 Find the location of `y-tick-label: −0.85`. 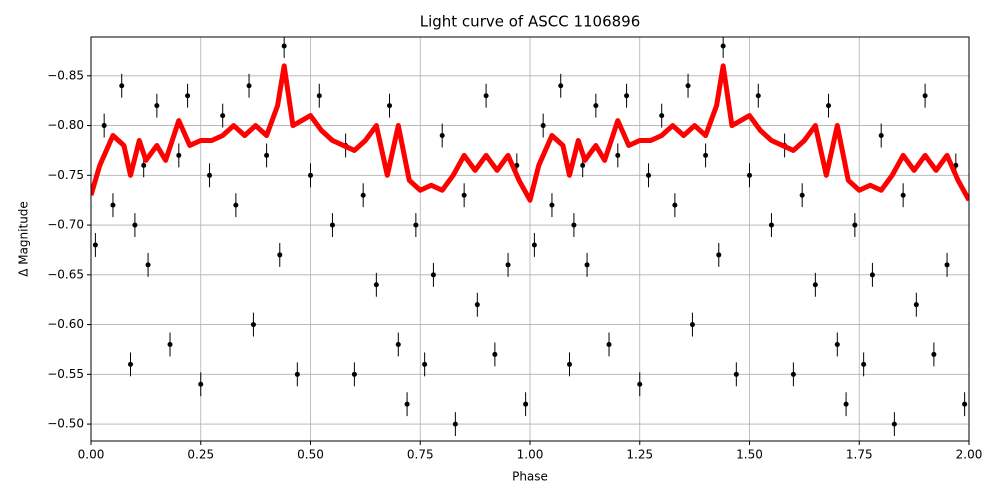

y-tick-label: −0.85 is located at coordinates (65, 75).